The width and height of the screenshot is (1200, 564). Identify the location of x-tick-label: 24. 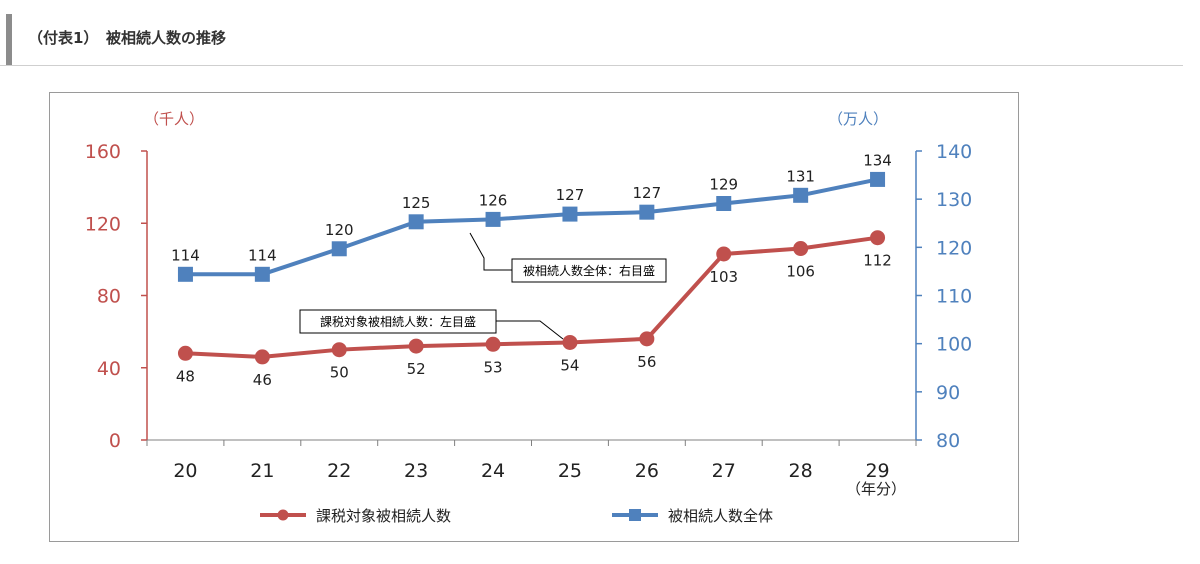
(493, 471).